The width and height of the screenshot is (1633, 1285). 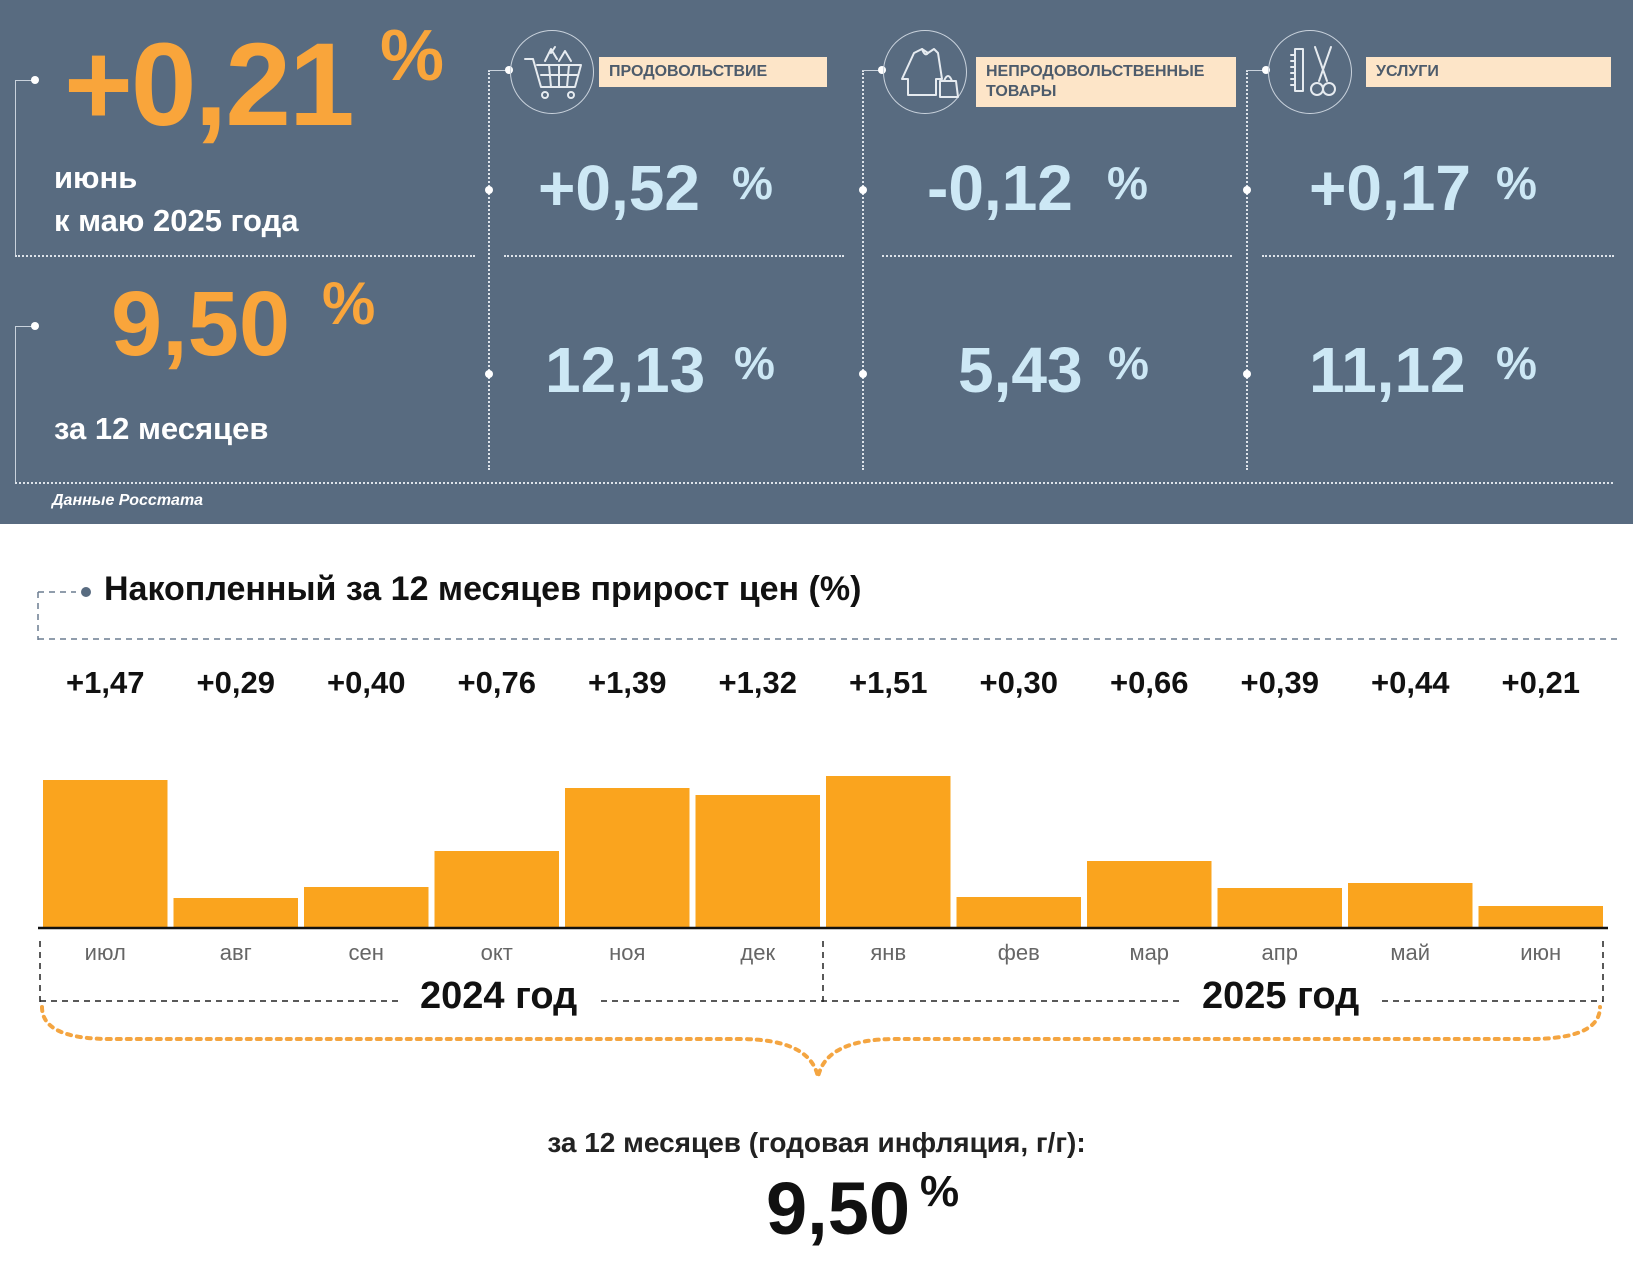 What do you see at coordinates (1279, 682) in the screenshot?
I see `value-label: +0,39` at bounding box center [1279, 682].